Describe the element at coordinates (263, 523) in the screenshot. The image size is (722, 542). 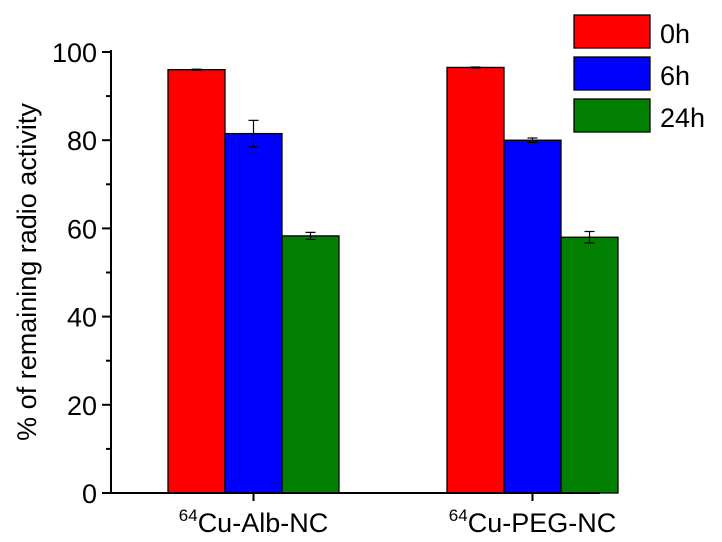
I see `x-tick-label-text: Cu-Alb-NC` at that location.